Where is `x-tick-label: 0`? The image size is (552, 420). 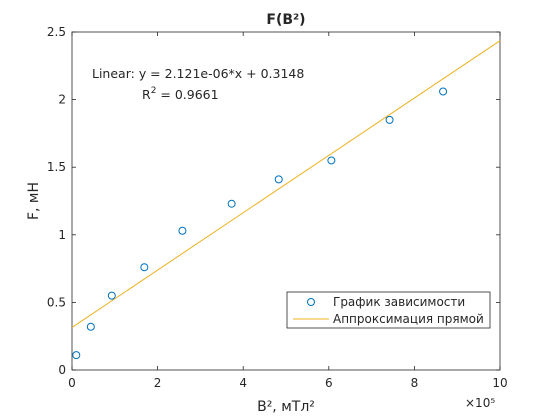
x-tick-label: 0 is located at coordinates (72, 383).